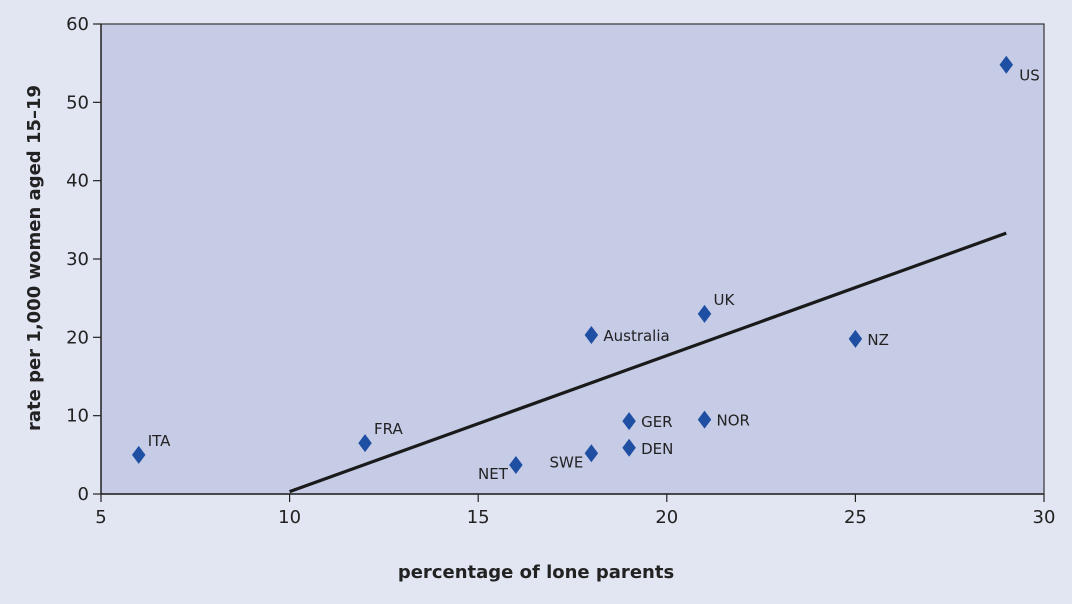 The image size is (1072, 604). What do you see at coordinates (478, 517) in the screenshot?
I see `x-tick-label: 15` at bounding box center [478, 517].